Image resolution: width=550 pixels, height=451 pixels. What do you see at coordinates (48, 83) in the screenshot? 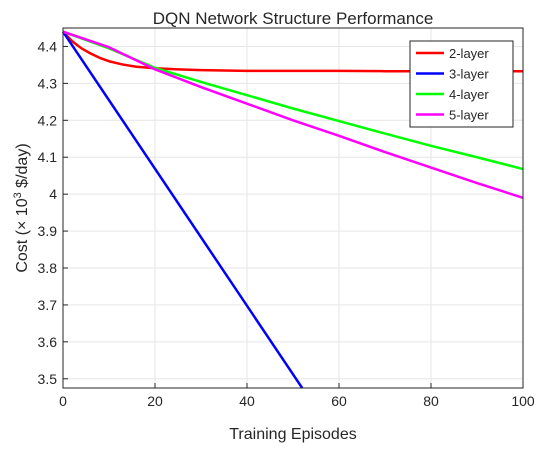
I see `y-tick-label: 4.3` at bounding box center [48, 83].